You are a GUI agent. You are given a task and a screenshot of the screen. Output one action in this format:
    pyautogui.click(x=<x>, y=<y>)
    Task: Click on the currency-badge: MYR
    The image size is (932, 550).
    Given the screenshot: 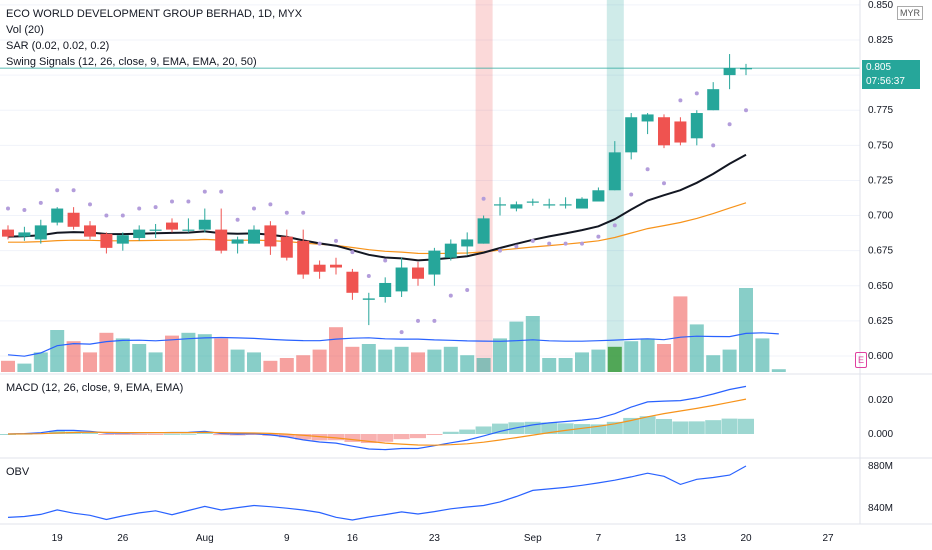 What is the action you would take?
    pyautogui.click(x=910, y=13)
    